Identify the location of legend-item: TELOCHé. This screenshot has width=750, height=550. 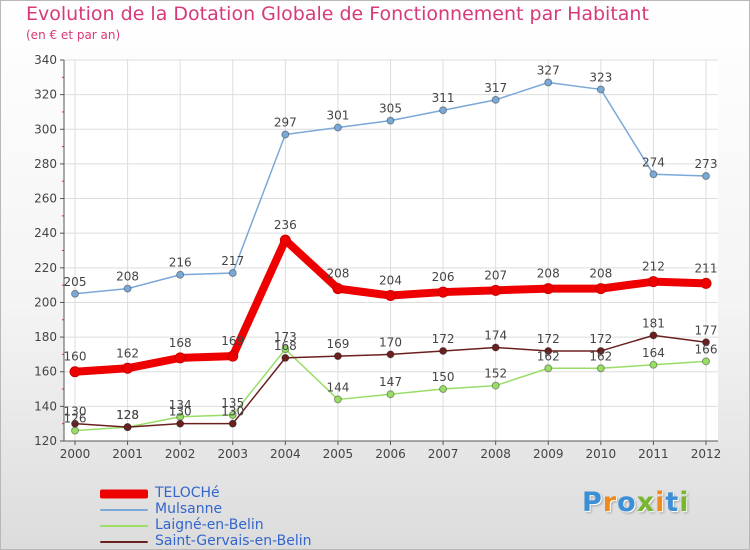
(265, 493).